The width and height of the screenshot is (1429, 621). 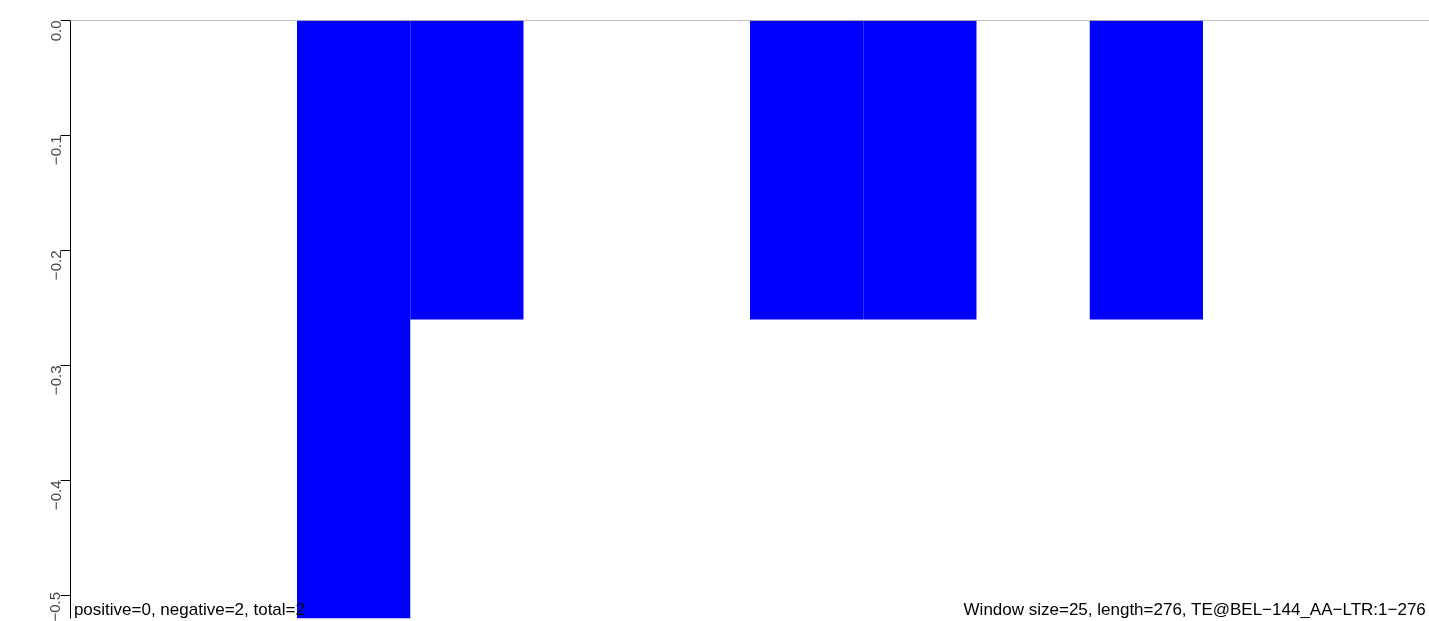 I want to click on y-tick-label: −0.1, so click(x=55, y=150).